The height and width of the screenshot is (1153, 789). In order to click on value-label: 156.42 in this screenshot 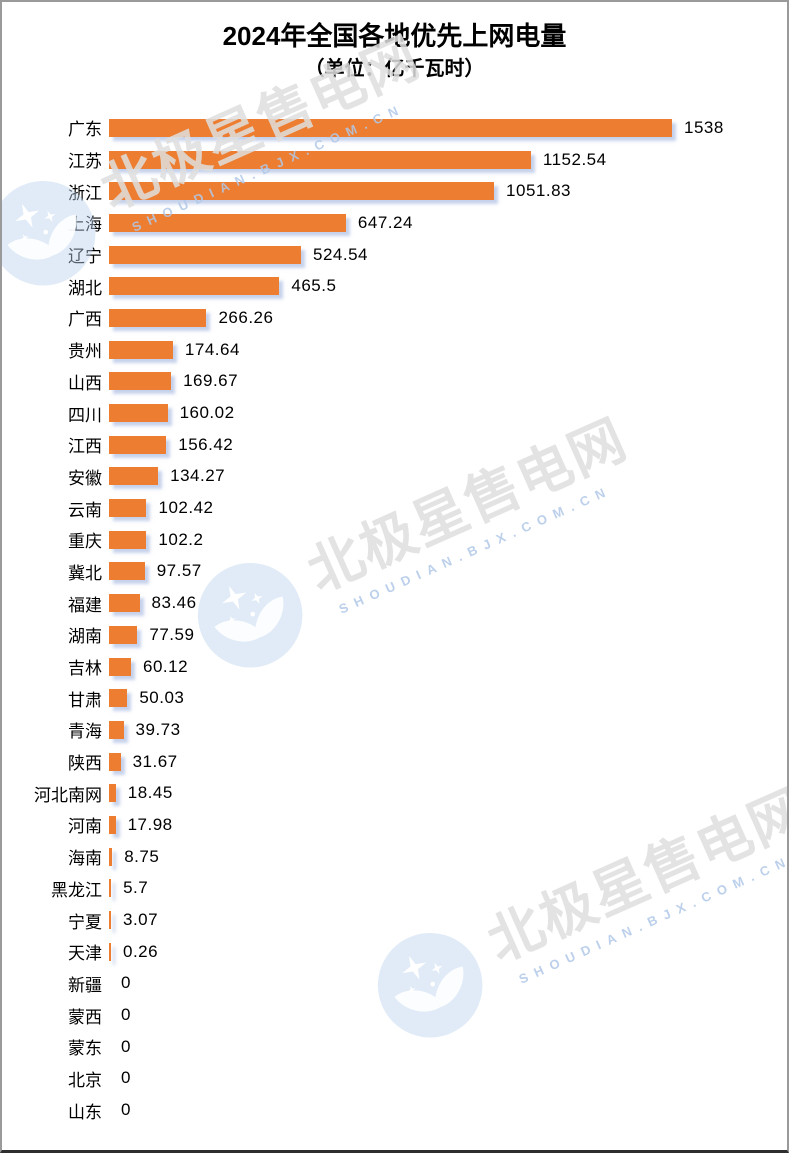, I will do `click(206, 444)`.